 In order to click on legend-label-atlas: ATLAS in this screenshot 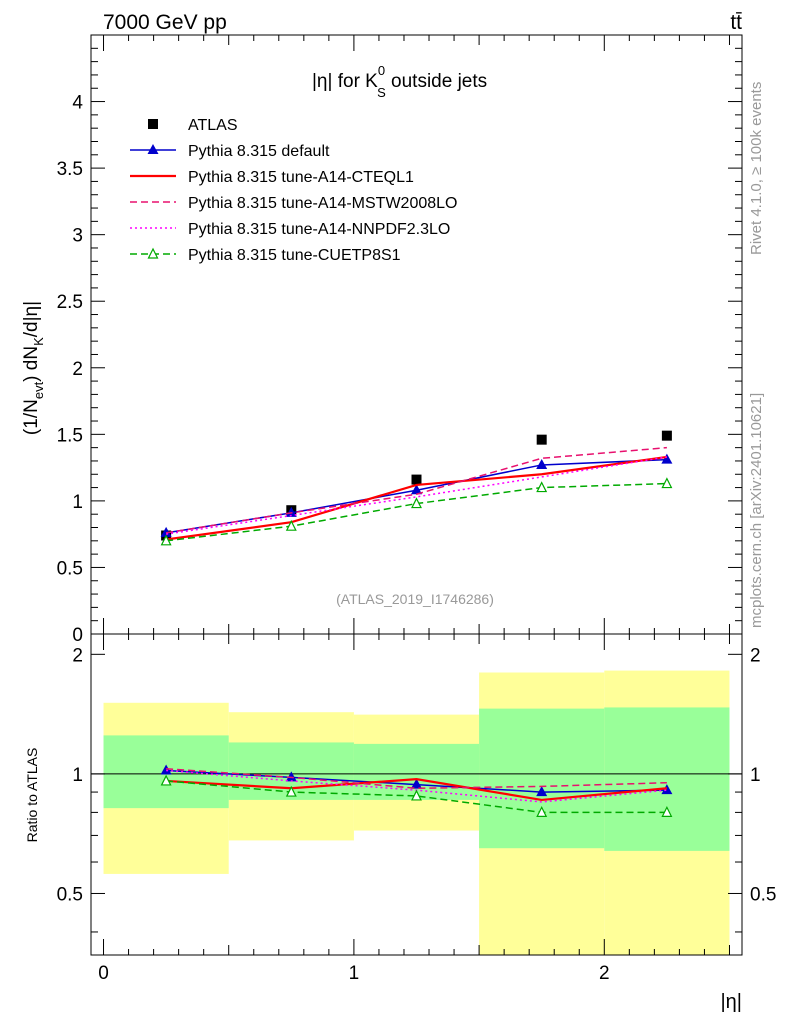, I will do `click(213, 125)`.